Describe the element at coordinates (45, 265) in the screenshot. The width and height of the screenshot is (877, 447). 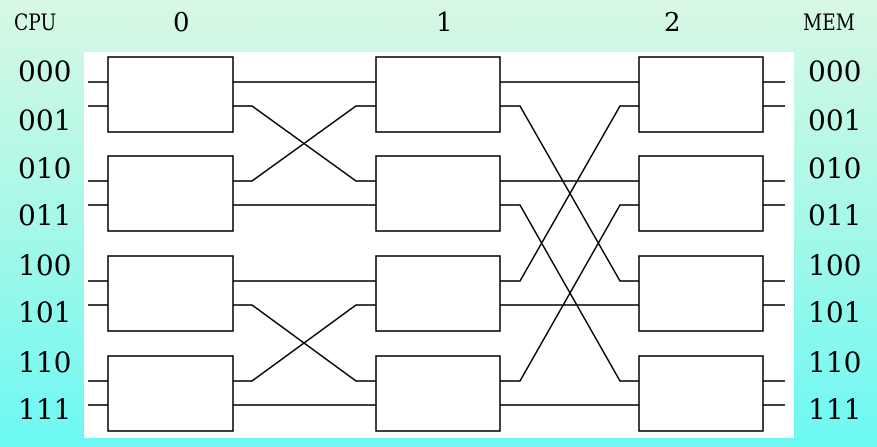
I see `cpu-address-label: 100` at that location.